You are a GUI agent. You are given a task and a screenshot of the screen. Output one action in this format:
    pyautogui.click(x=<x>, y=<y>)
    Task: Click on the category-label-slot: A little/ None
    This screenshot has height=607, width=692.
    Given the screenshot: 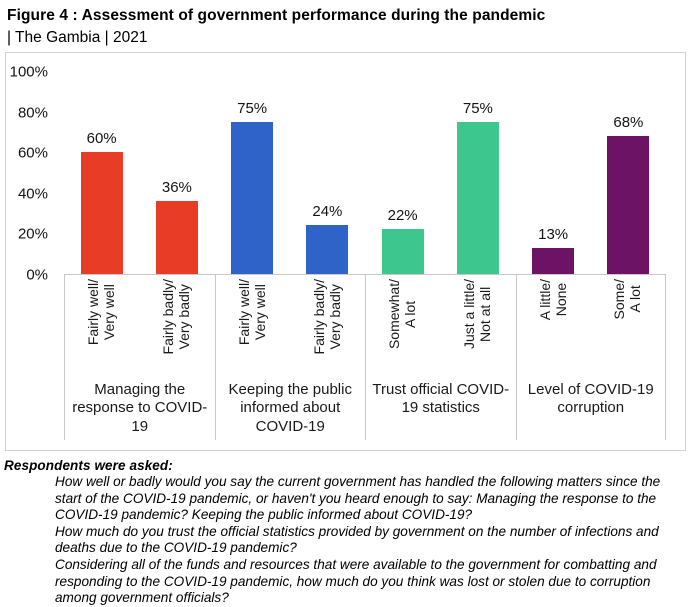 What is the action you would take?
    pyautogui.click(x=554, y=328)
    